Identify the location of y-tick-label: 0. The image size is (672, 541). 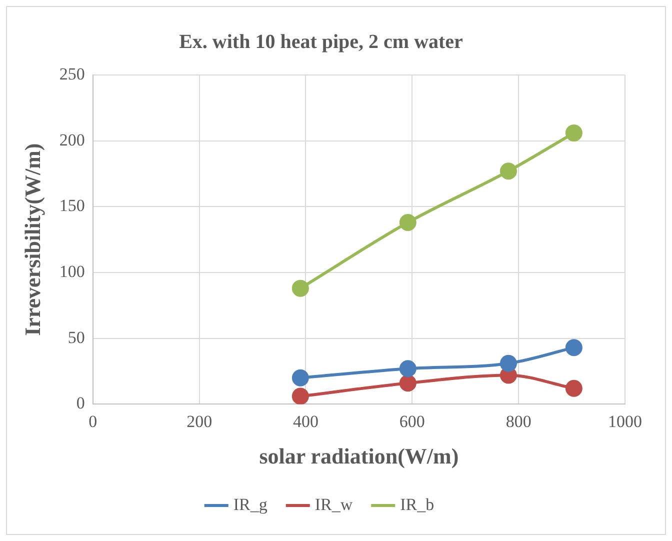
(80, 403).